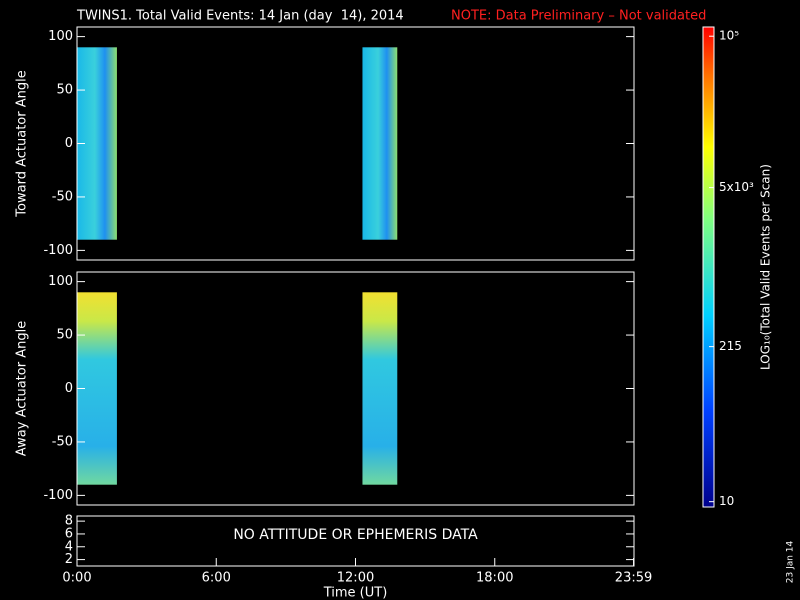 This screenshot has width=800, height=600. I want to click on y-tick-label: 4, so click(69, 546).